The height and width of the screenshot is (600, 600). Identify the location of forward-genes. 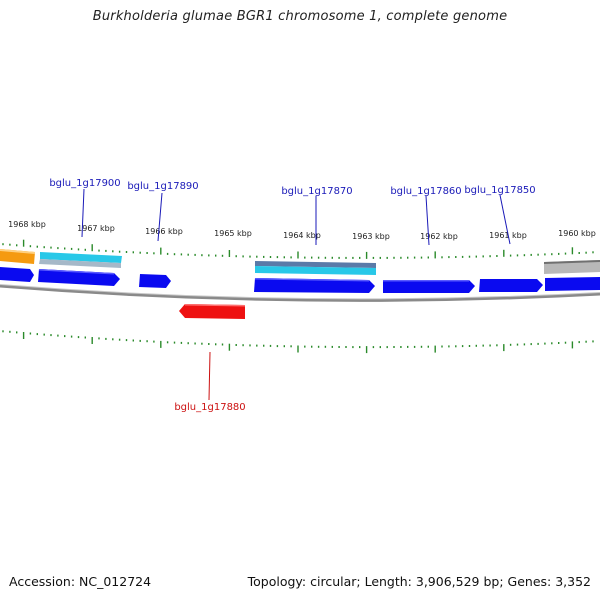
(300, 280).